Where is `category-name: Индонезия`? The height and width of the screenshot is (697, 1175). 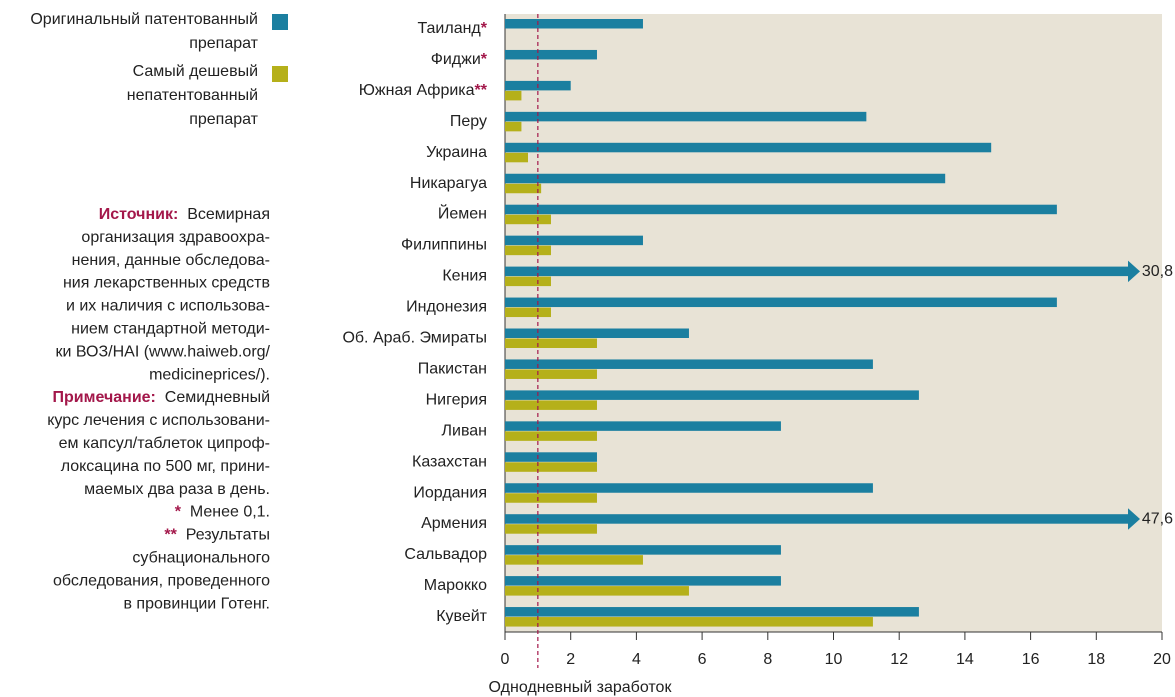
category-name: Индонезия is located at coordinates (446, 307).